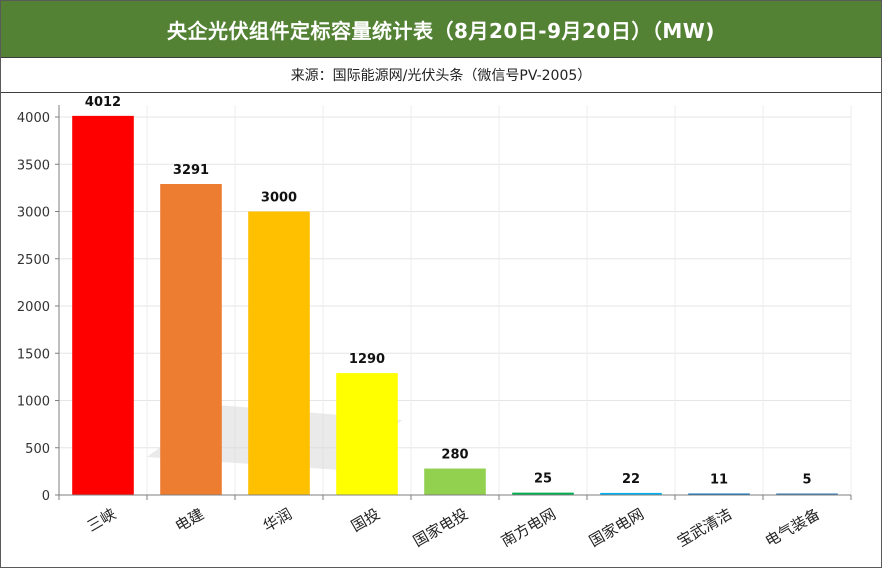 This screenshot has height=568, width=882. What do you see at coordinates (33, 354) in the screenshot?
I see `y-tick-label: 1500` at bounding box center [33, 354].